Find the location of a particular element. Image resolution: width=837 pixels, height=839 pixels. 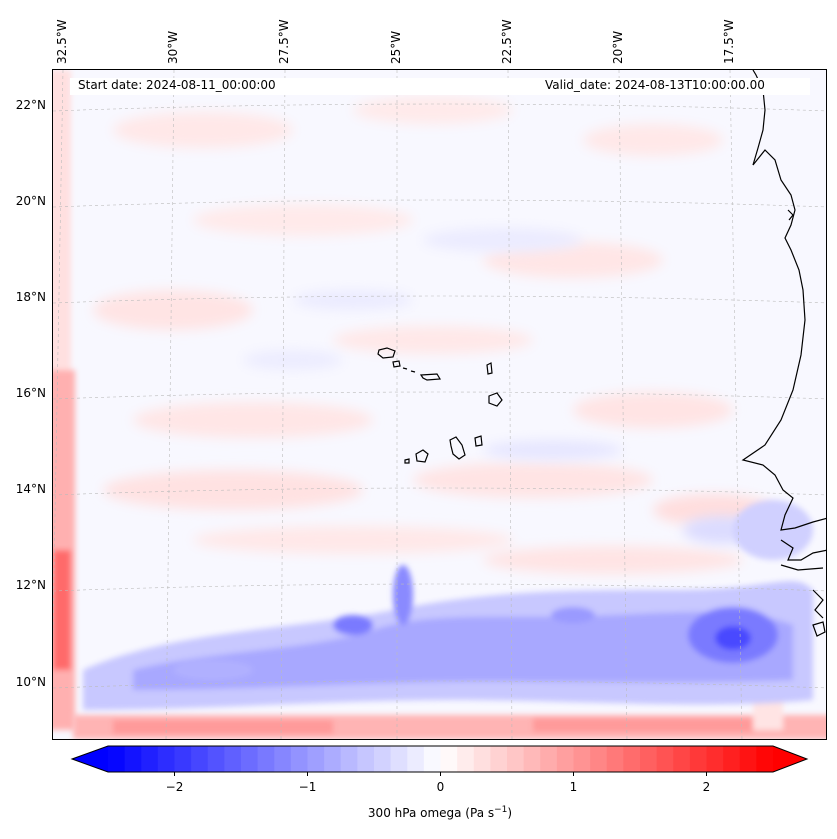

island-boa-vista is located at coordinates (495, 399).